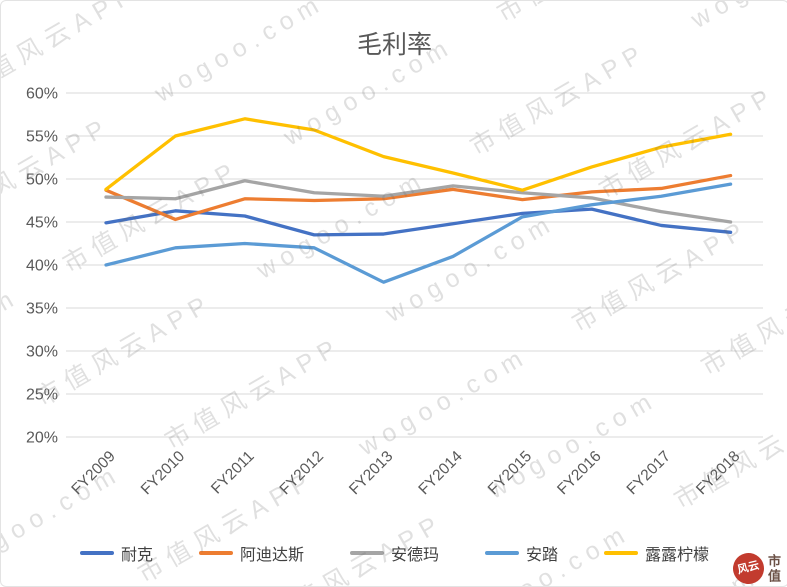  What do you see at coordinates (371, 473) in the screenshot?
I see `x-axis-tick-label: FY2013` at bounding box center [371, 473].